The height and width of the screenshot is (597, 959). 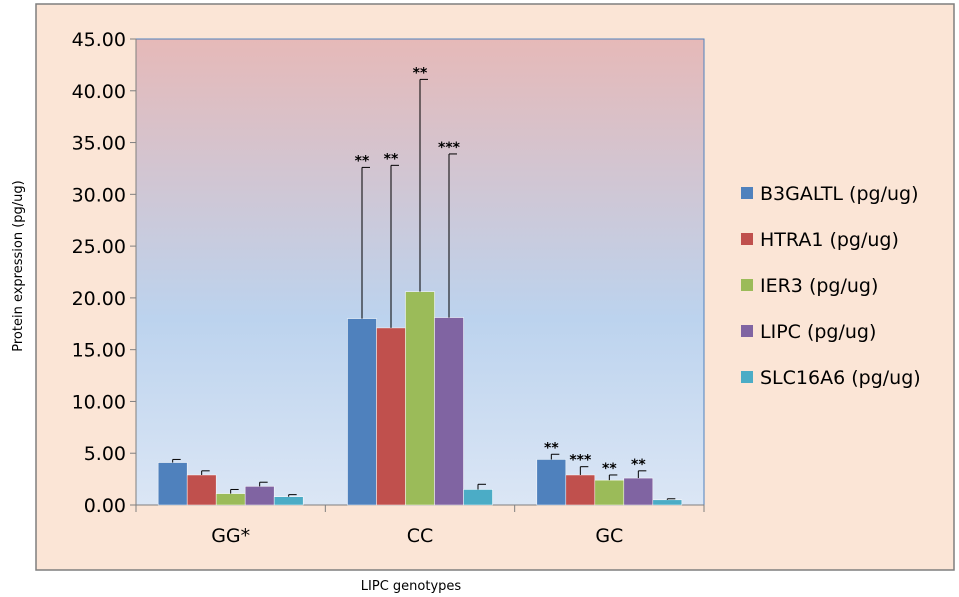 I want to click on y-tick-label: 25.00, so click(x=99, y=247).